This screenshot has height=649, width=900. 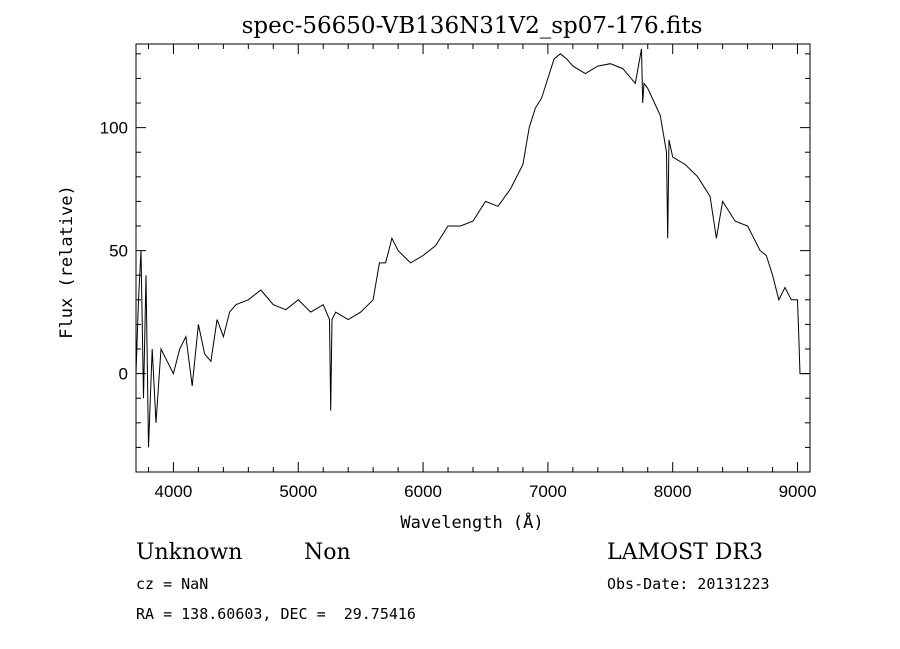 I want to click on x-tick-label: 4000, so click(x=174, y=491).